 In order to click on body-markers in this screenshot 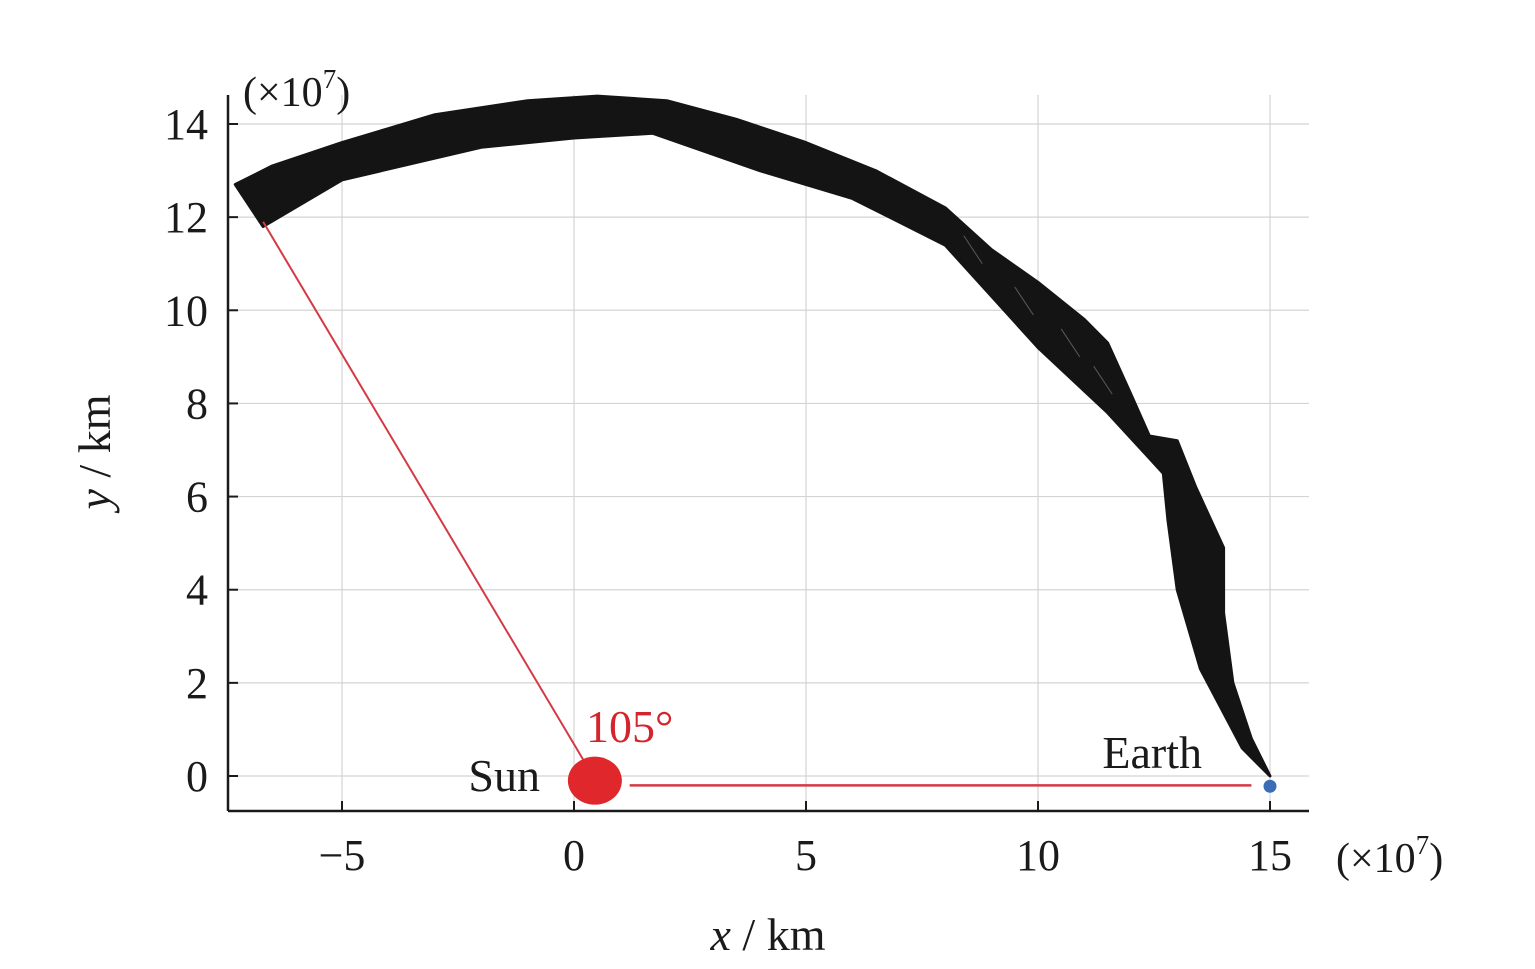, I will do `click(922, 780)`.